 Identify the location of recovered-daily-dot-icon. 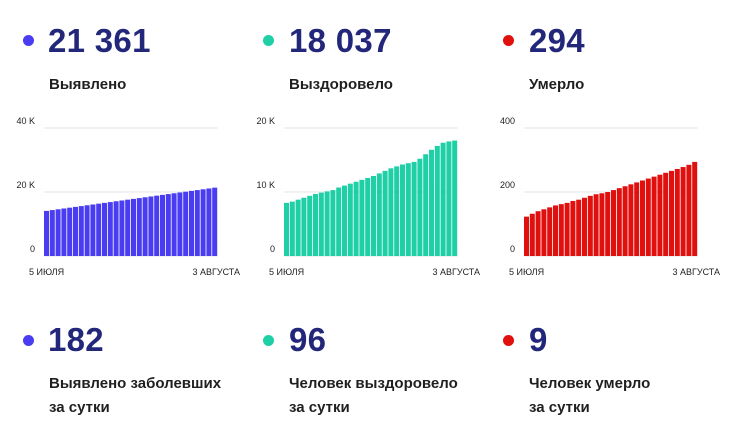
(268, 340).